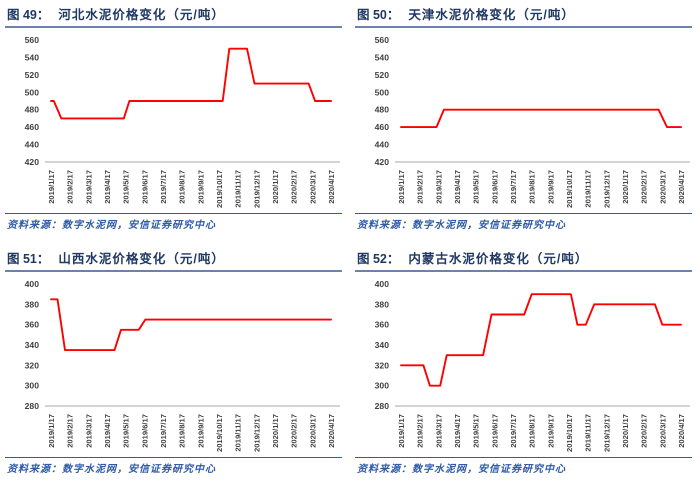  I want to click on figure-title: 图 51： 山西水泥价格变化（元/吨）, so click(173, 259).